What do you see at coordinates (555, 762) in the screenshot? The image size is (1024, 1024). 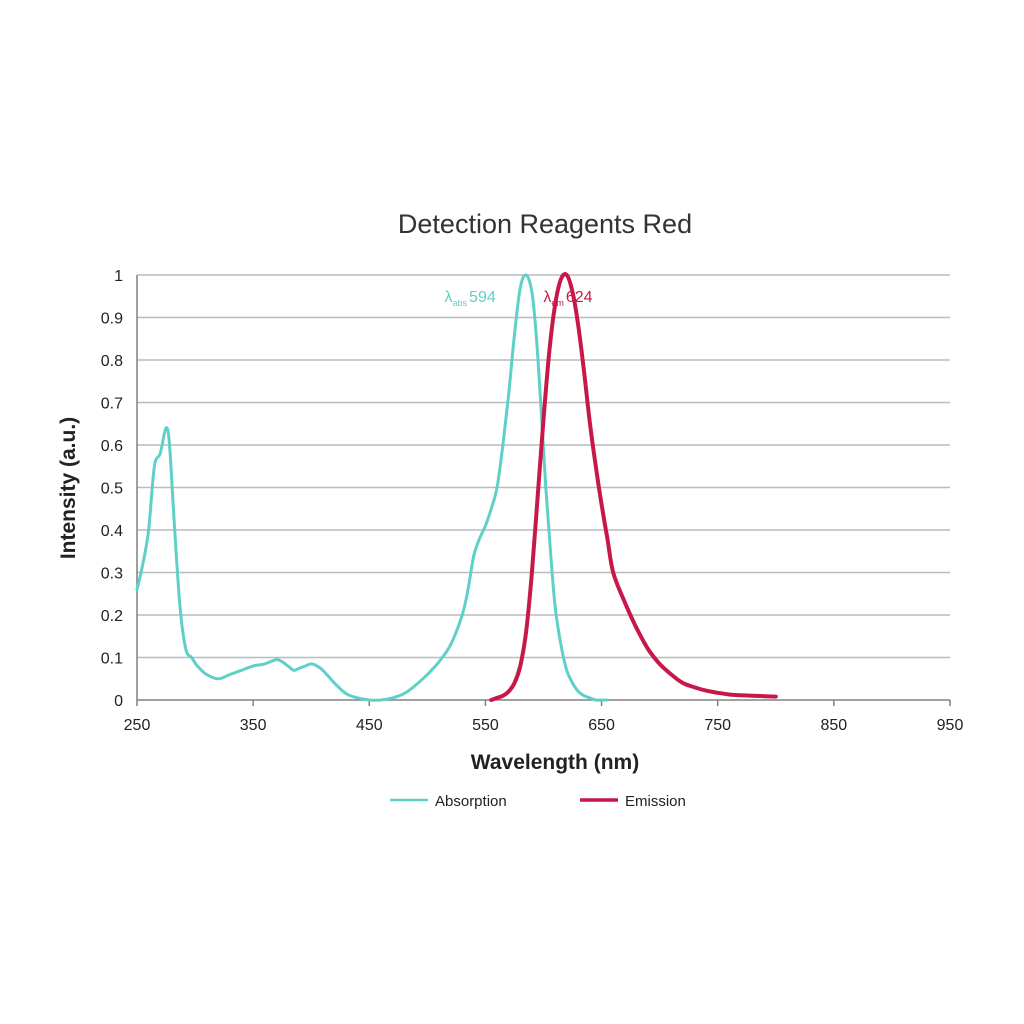 I see `x-axis-title: Wavelength (nm)` at bounding box center [555, 762].